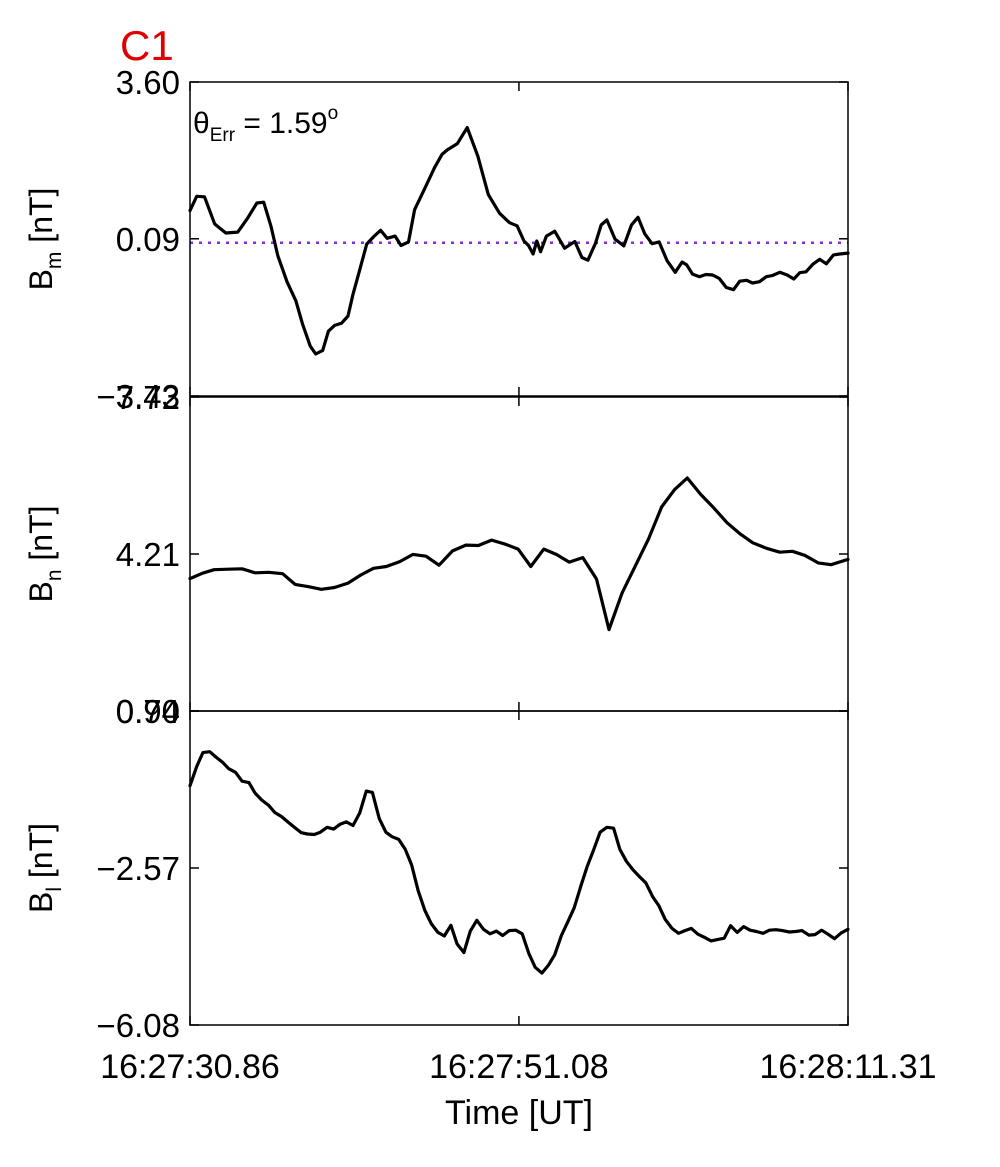  I want to click on y-tick-label: 0.94, so click(148, 711).